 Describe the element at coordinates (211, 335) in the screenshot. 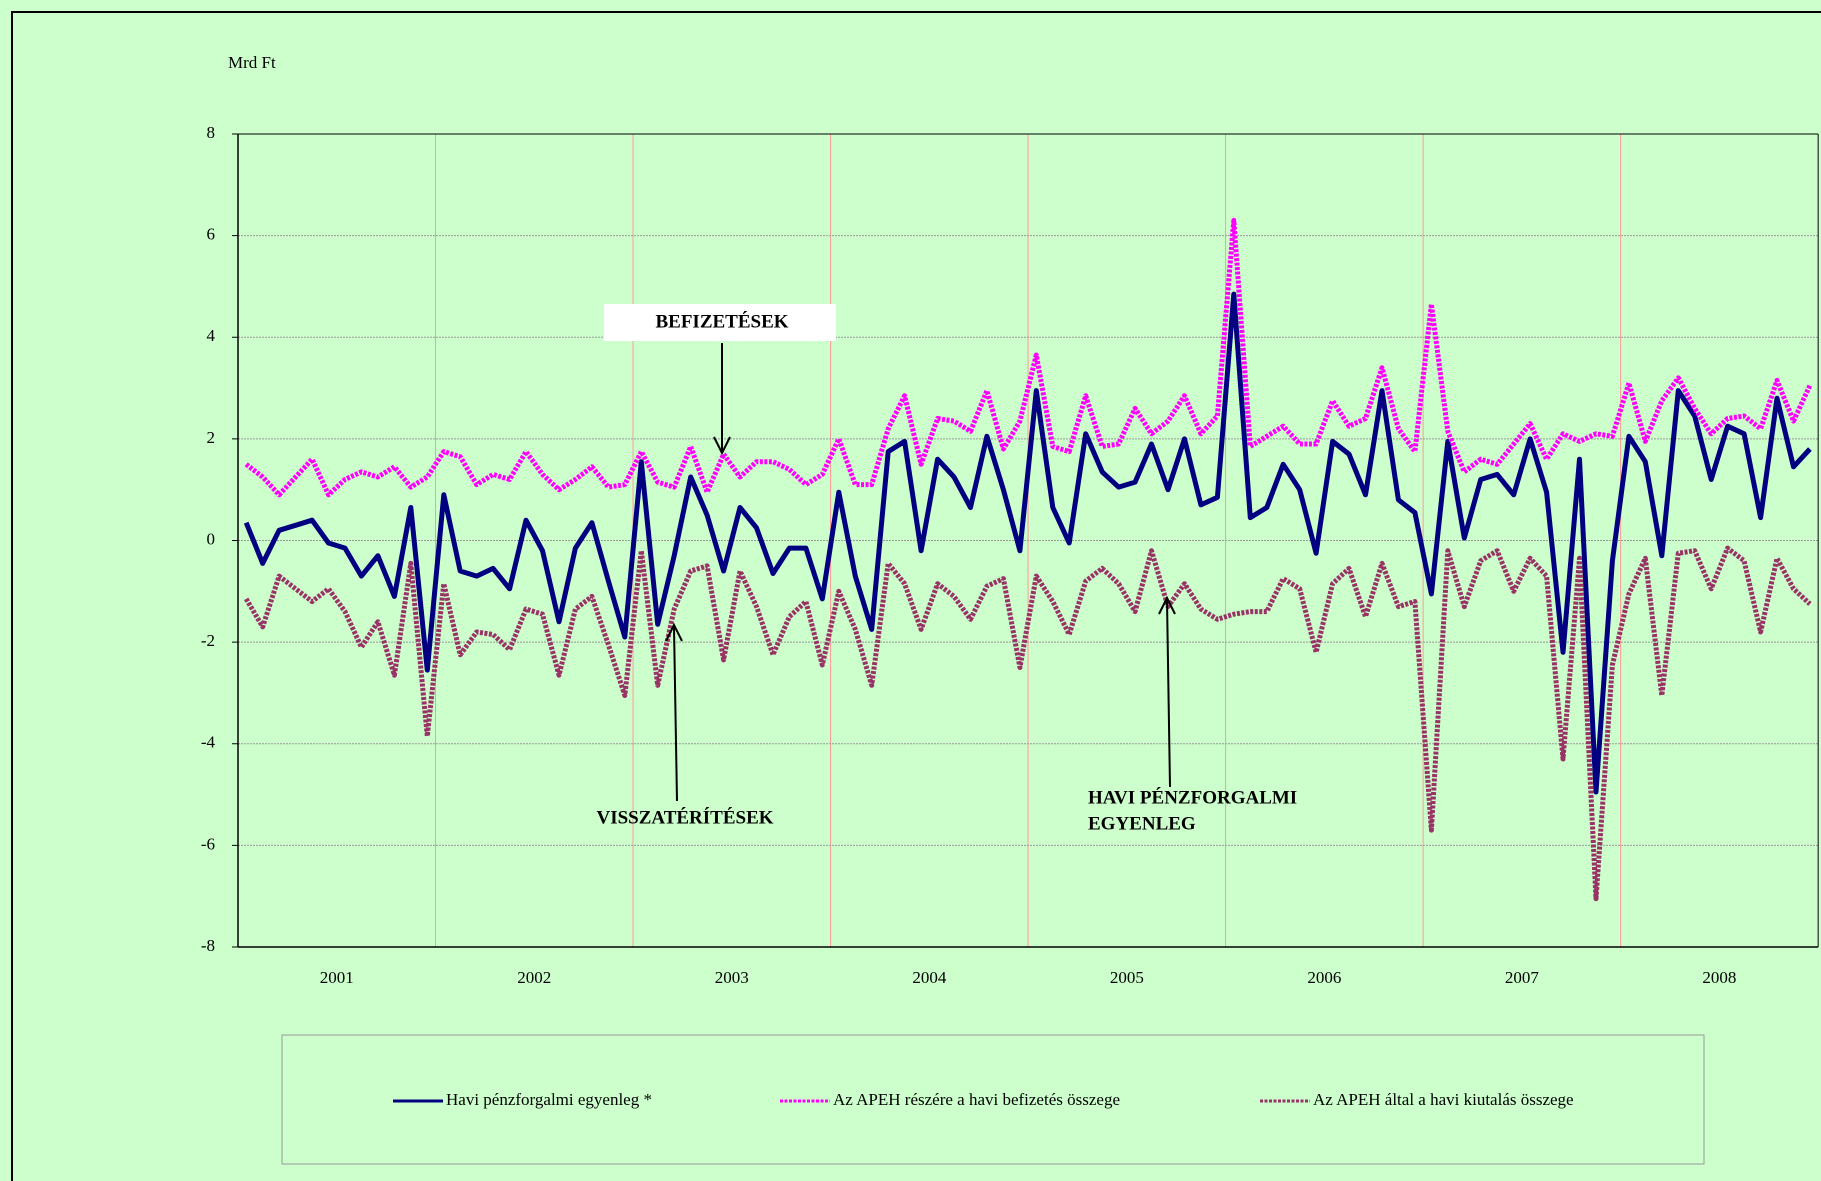

I see `y-tick-label: 4` at that location.